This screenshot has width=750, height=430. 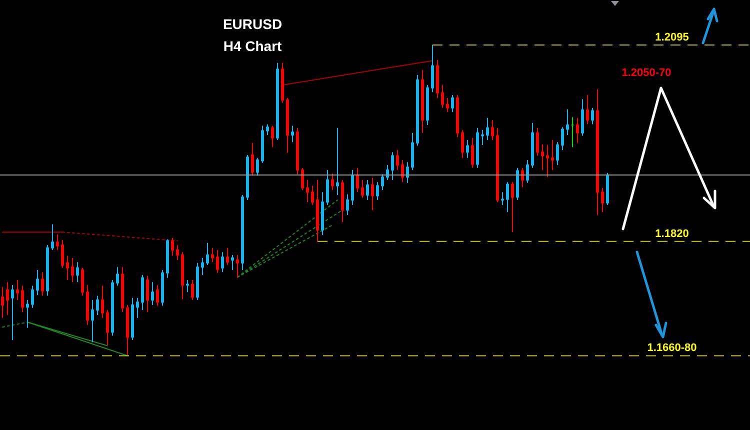 I want to click on text: H4 Chart, so click(x=252, y=46).